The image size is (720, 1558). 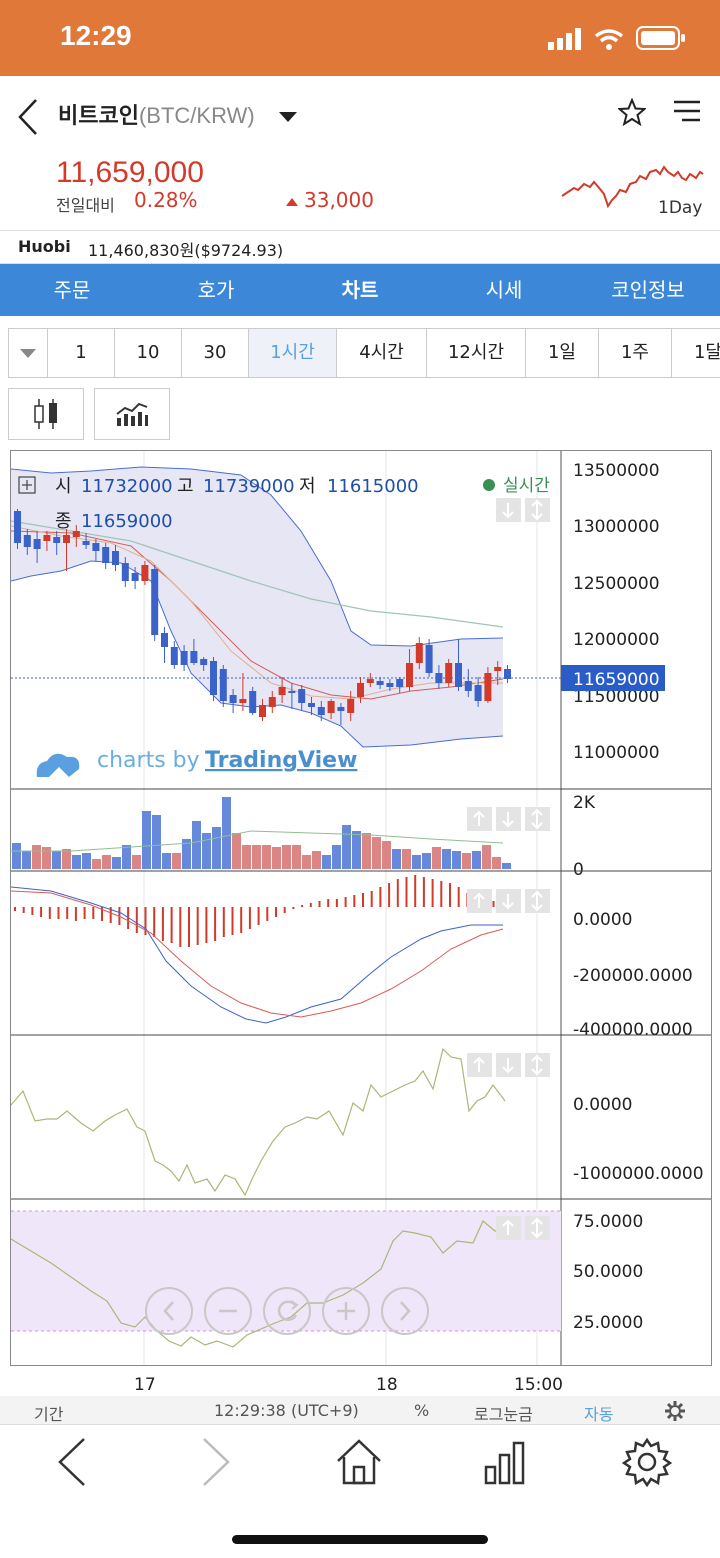 I want to click on battery-icon, so click(x=660, y=38).